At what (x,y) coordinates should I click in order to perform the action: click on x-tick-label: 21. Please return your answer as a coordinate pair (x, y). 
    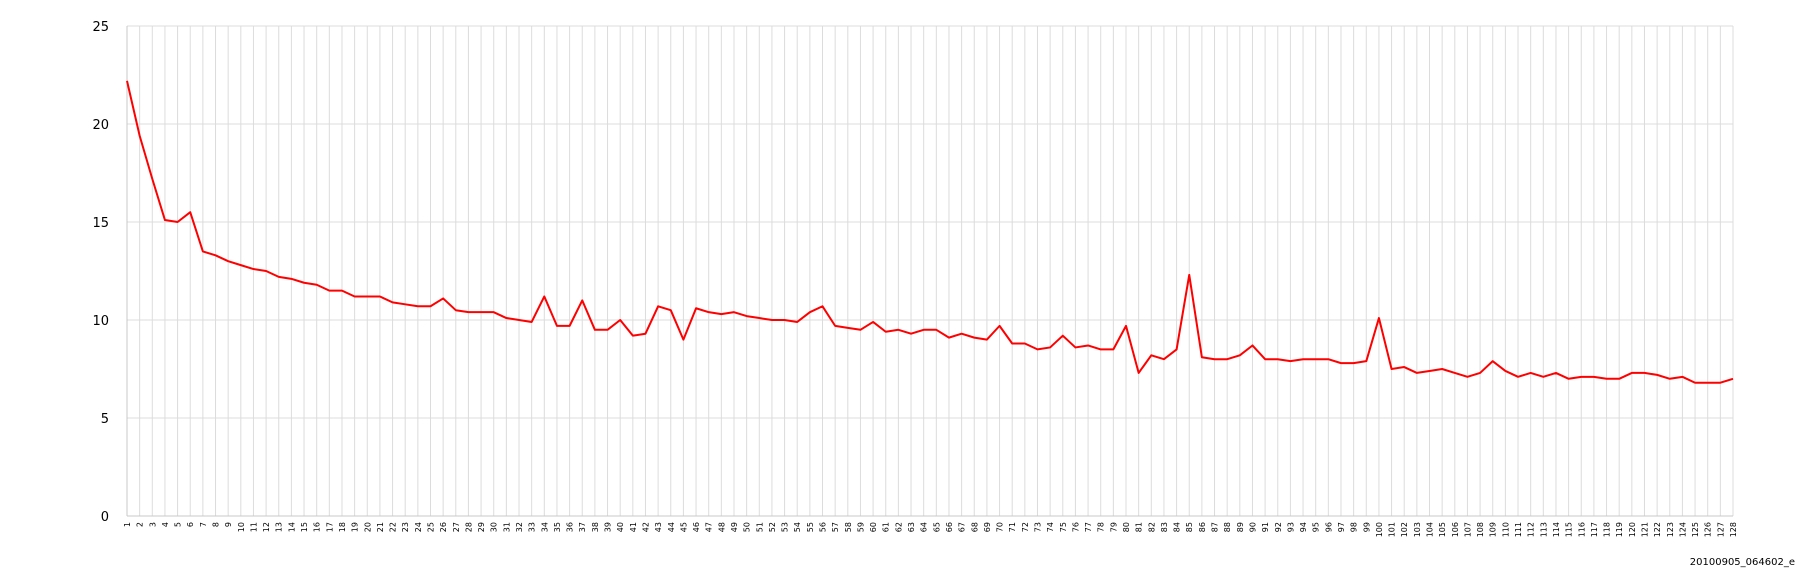
    Looking at the image, I should click on (380, 527).